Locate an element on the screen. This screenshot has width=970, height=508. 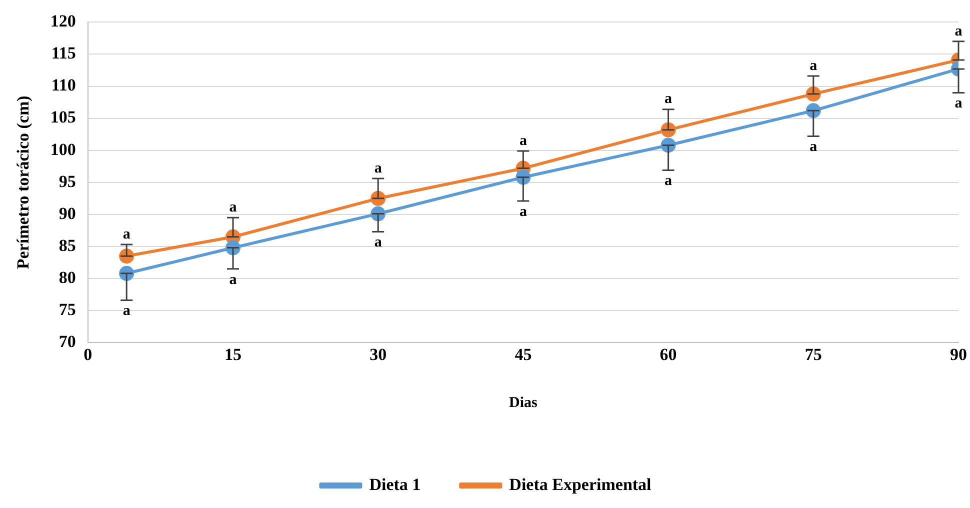
y-tick-label: 110 is located at coordinates (63, 85).